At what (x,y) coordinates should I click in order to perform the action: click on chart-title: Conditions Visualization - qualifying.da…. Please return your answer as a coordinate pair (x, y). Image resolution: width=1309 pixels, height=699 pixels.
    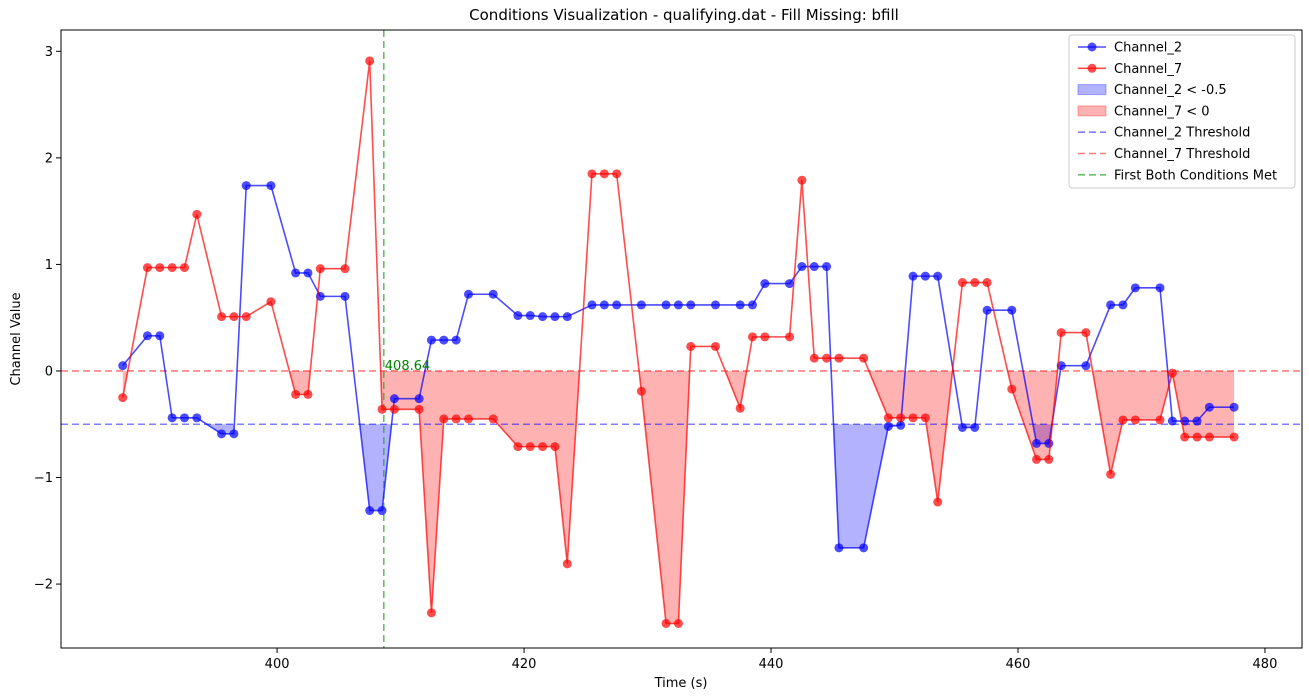
    Looking at the image, I should click on (684, 15).